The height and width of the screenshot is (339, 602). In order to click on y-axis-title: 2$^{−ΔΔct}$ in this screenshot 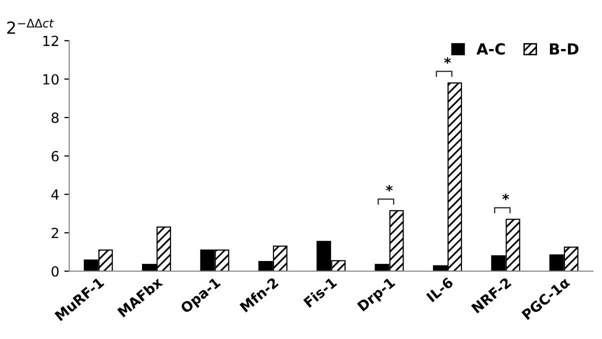, I will do `click(30, 26)`.